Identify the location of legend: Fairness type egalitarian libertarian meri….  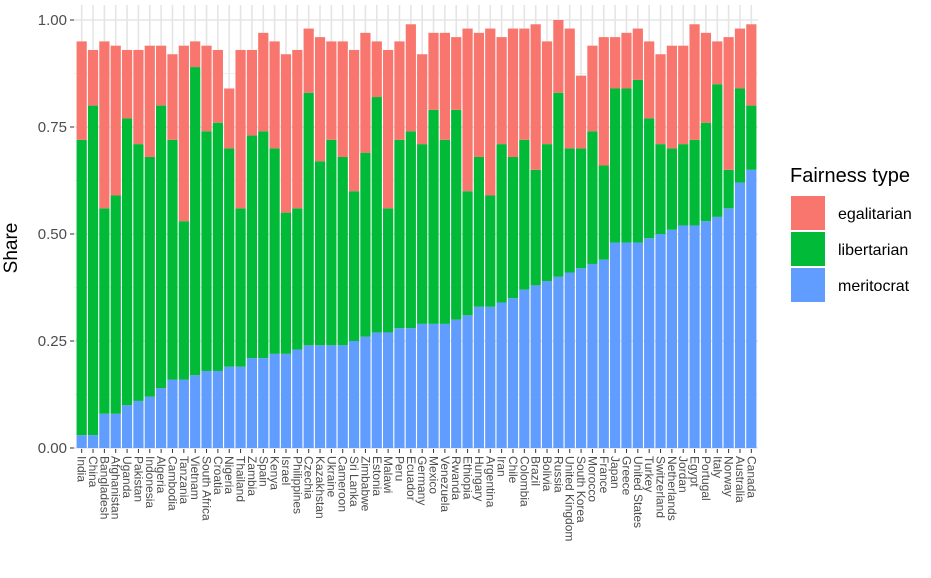
(851, 233).